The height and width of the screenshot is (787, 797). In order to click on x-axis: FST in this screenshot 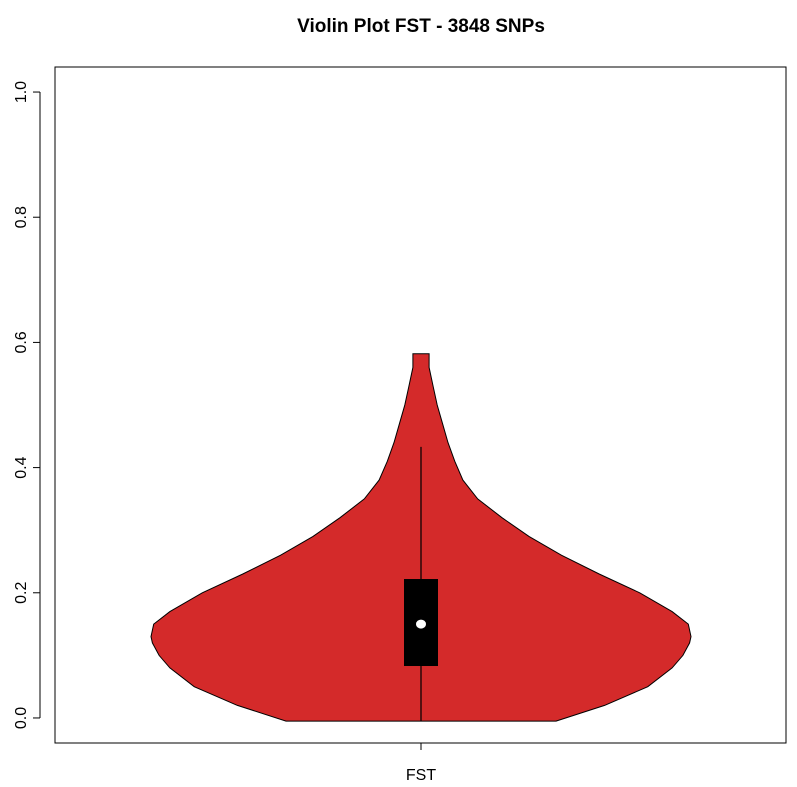, I will do `click(421, 763)`.